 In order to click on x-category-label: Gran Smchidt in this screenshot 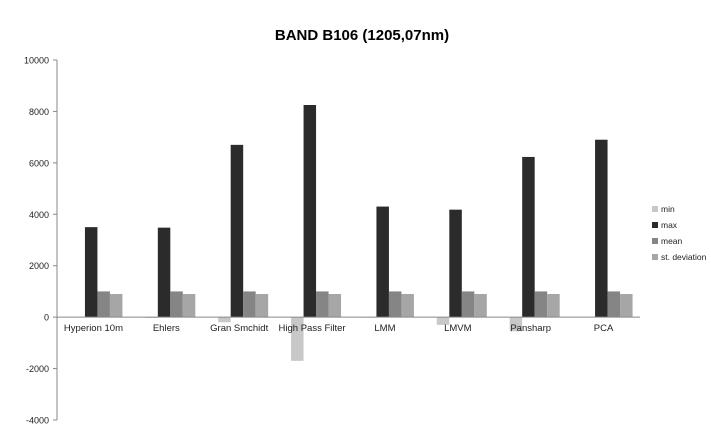, I will do `click(239, 328)`.